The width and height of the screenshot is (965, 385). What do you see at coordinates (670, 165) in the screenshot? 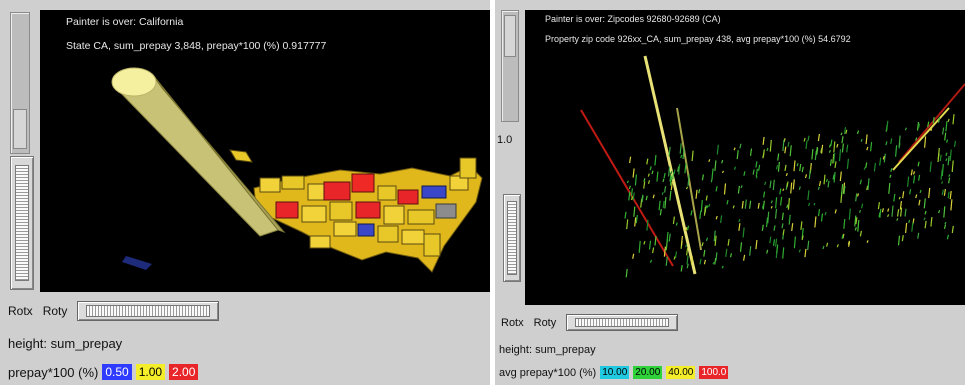
I see `california-yellow-spike` at bounding box center [670, 165].